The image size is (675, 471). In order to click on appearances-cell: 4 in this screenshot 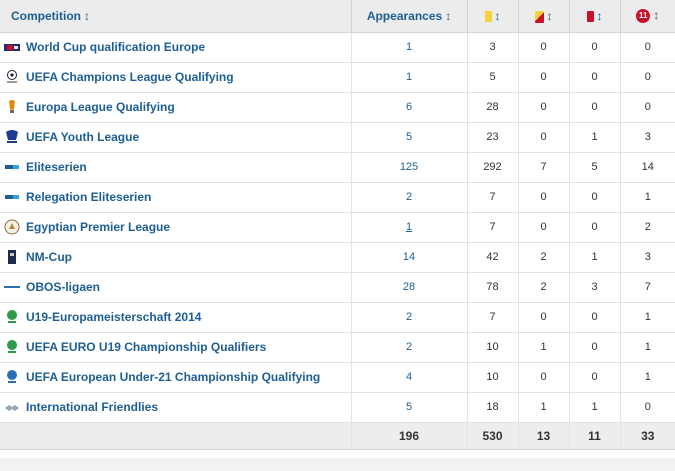, I will do `click(408, 377)`.